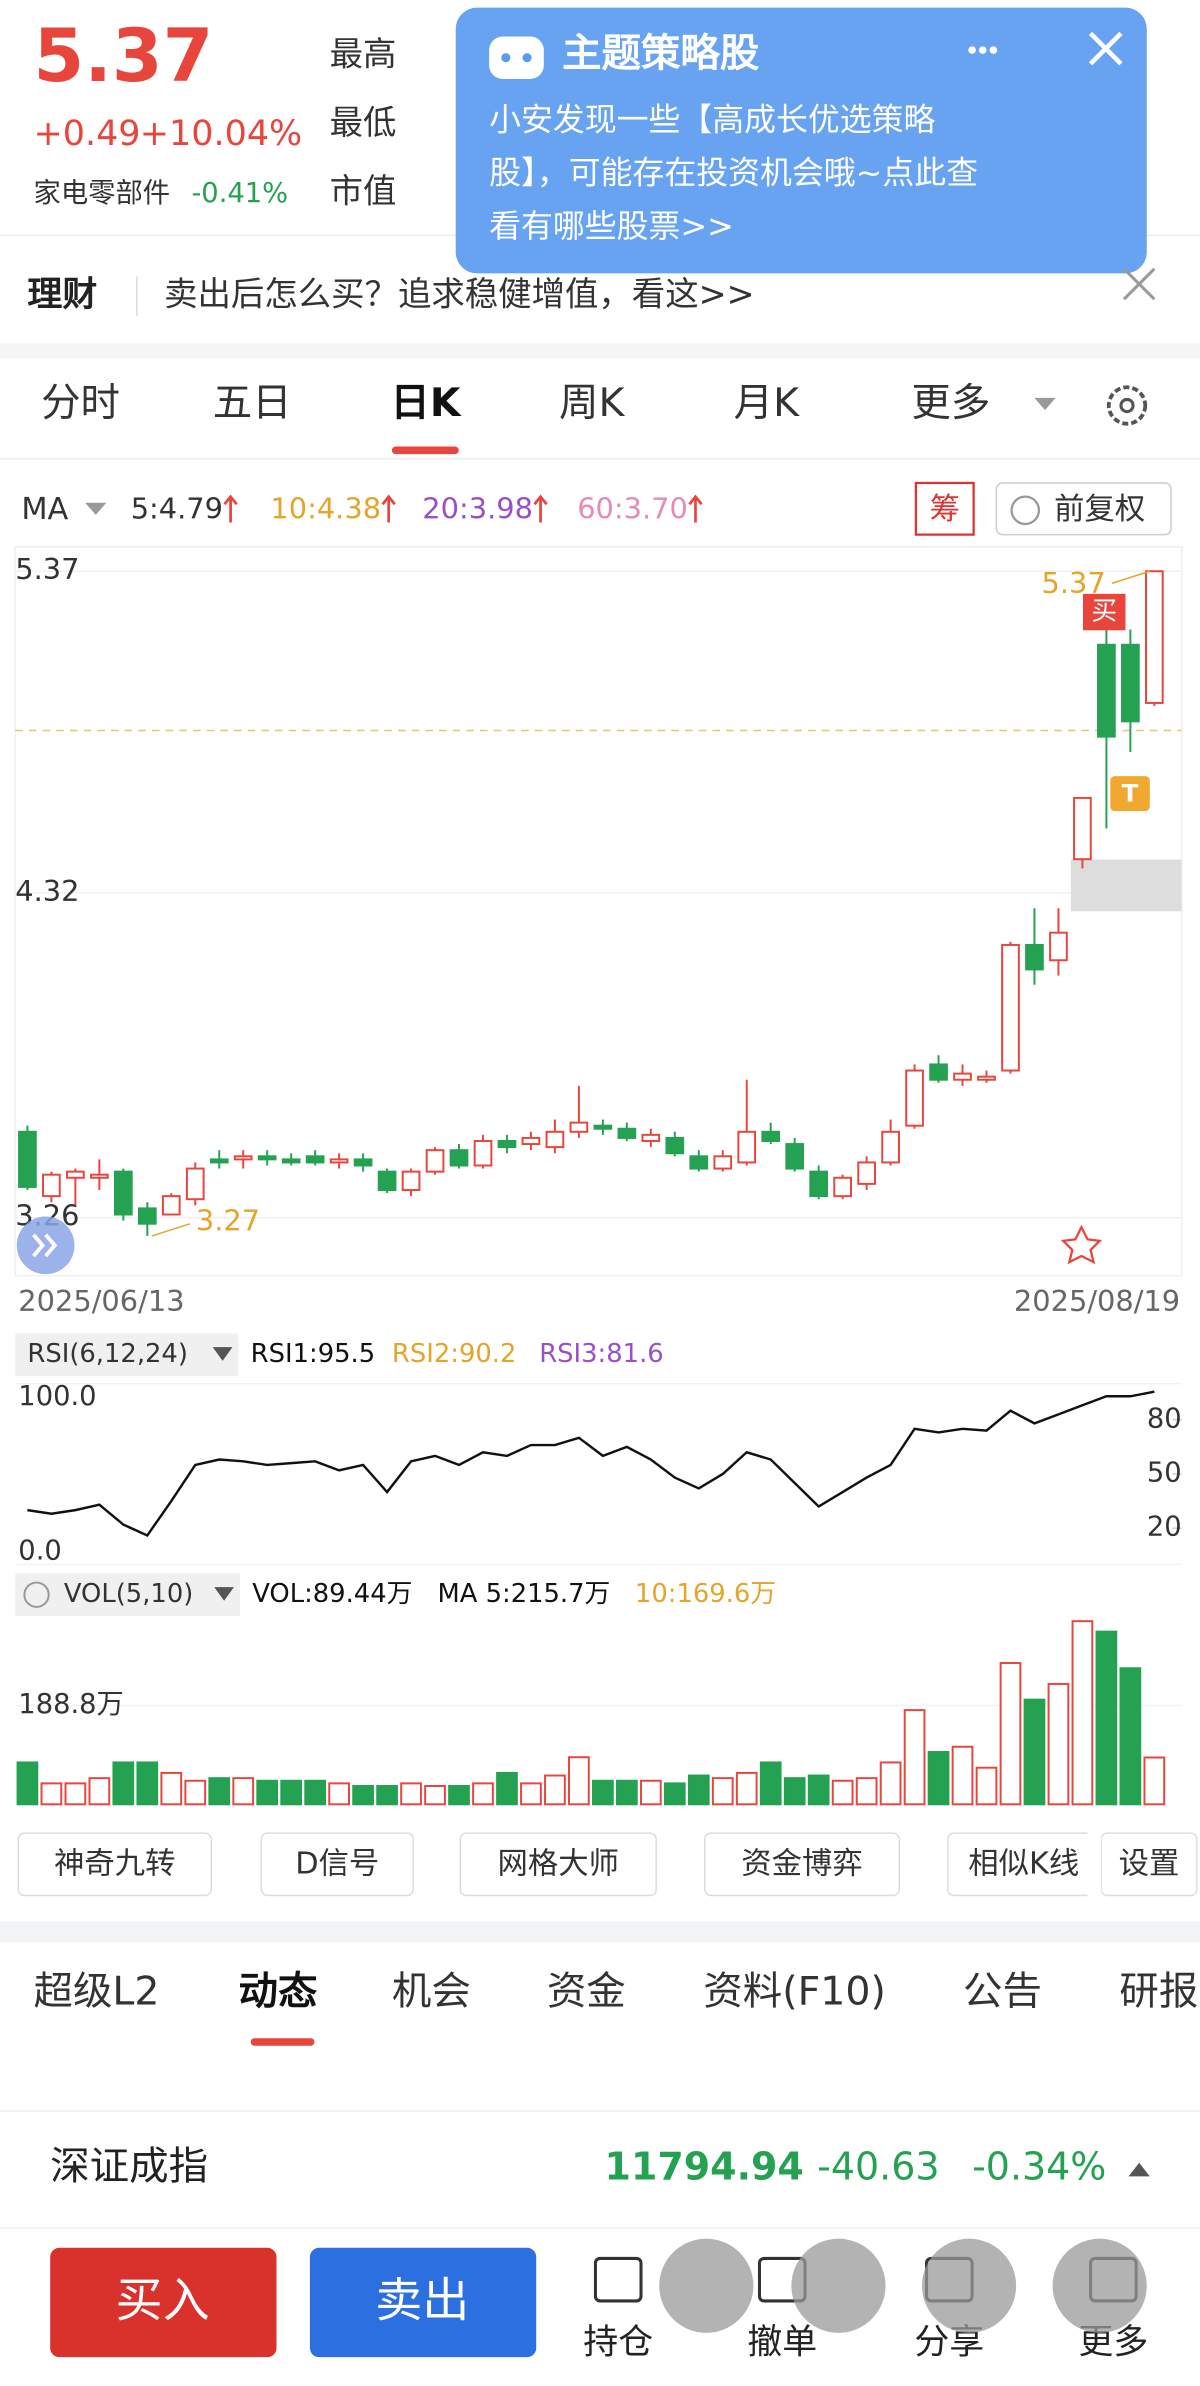 The width and height of the screenshot is (1200, 2386). Describe the element at coordinates (252, 403) in the screenshot. I see `tab: 五日` at that location.